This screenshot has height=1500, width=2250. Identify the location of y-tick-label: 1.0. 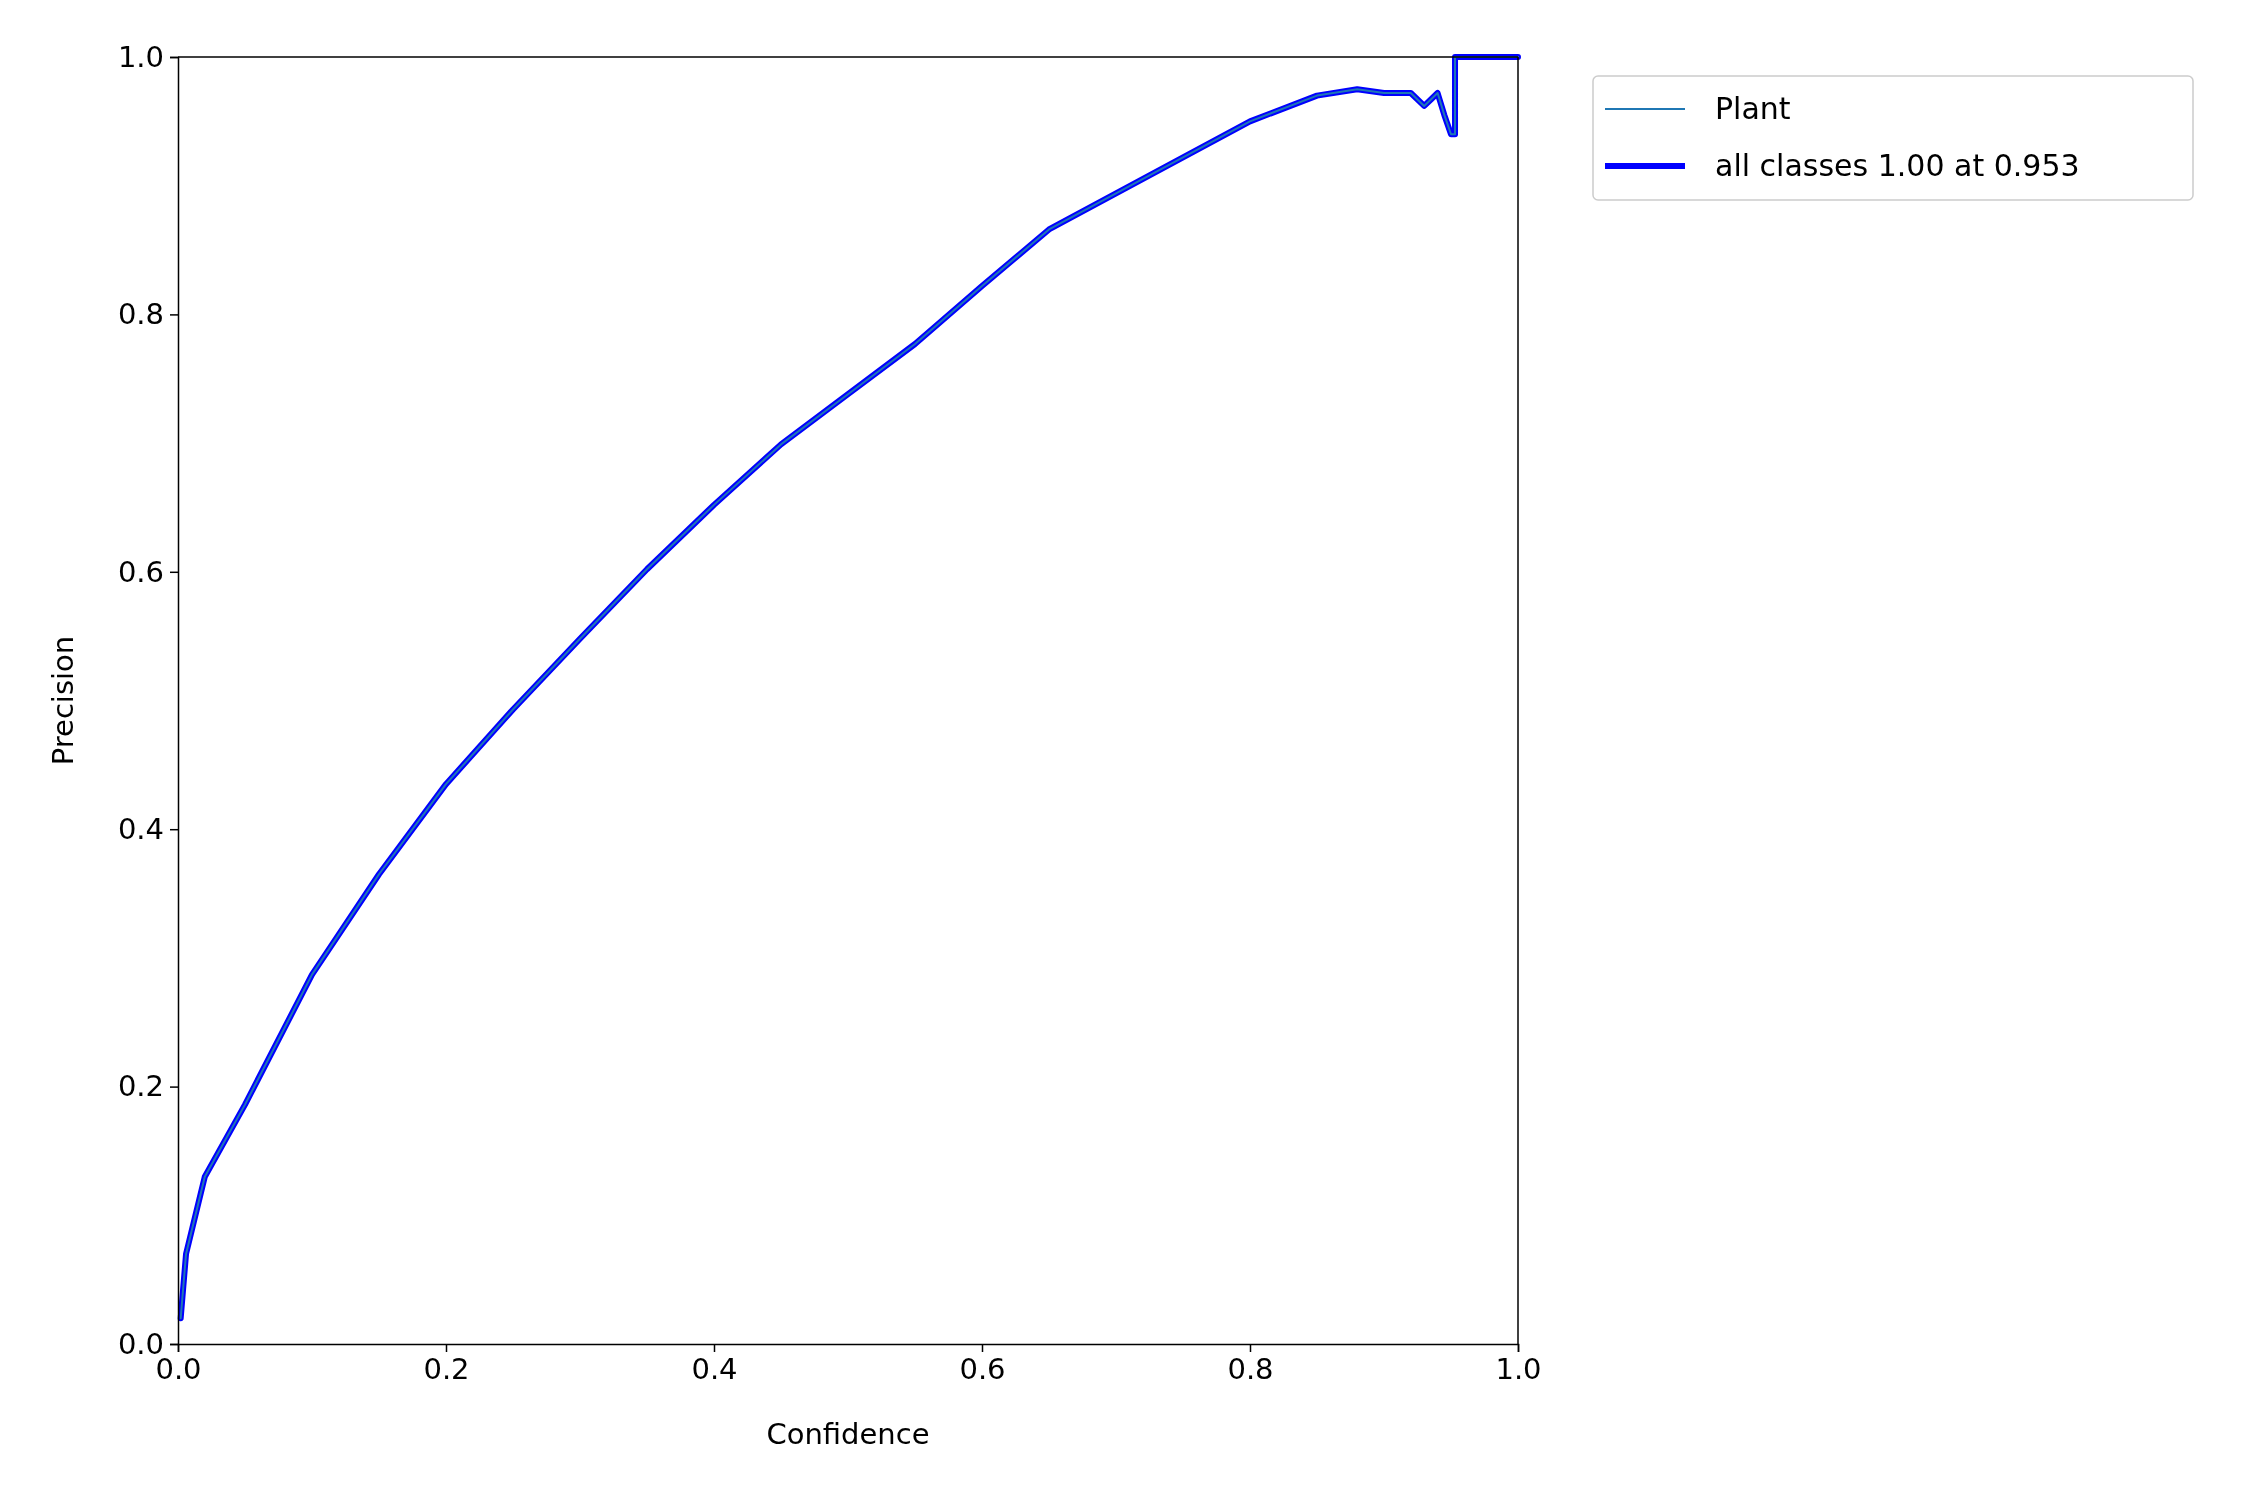
(140, 56).